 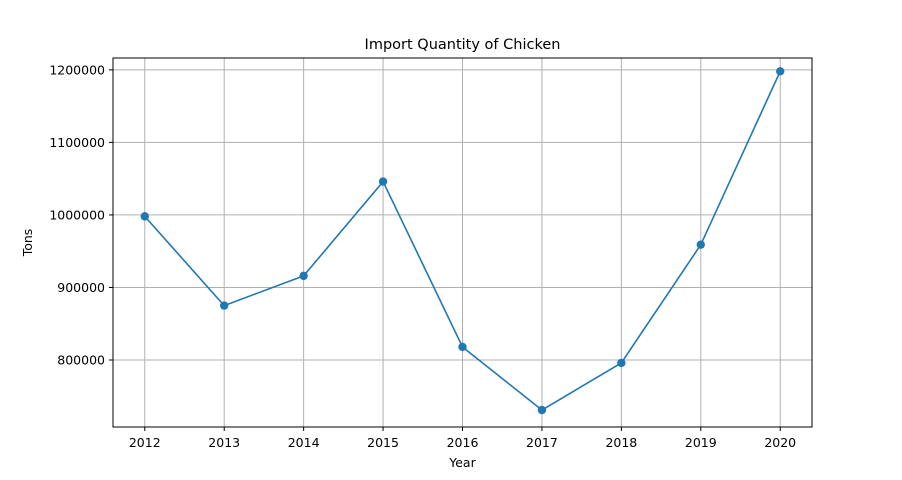 What do you see at coordinates (701, 442) in the screenshot?
I see `x-tick-label: 2019` at bounding box center [701, 442].